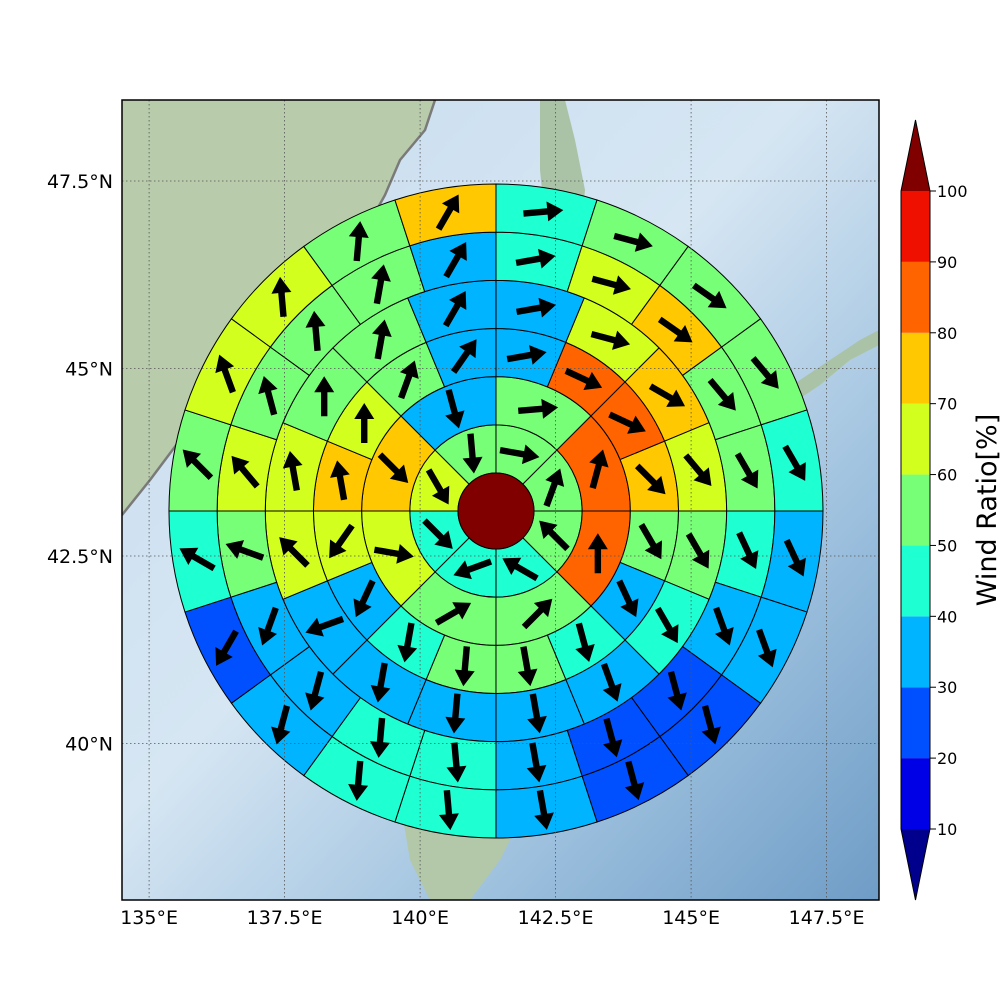 The image size is (1000, 1000). Describe the element at coordinates (149, 918) in the screenshot. I see `lon-tick-label: 135°E` at that location.